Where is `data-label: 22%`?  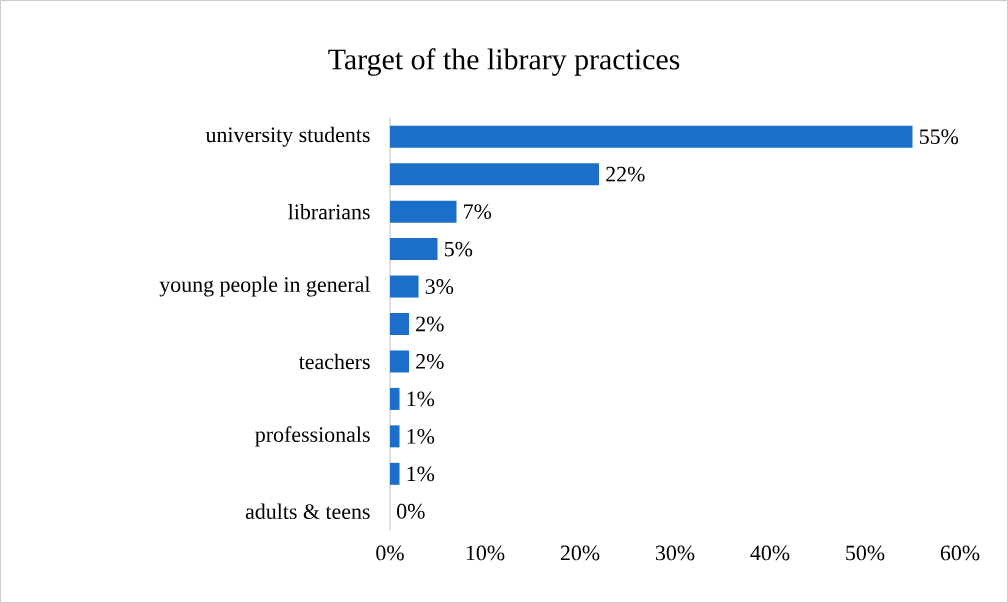 data-label: 22% is located at coordinates (625, 174).